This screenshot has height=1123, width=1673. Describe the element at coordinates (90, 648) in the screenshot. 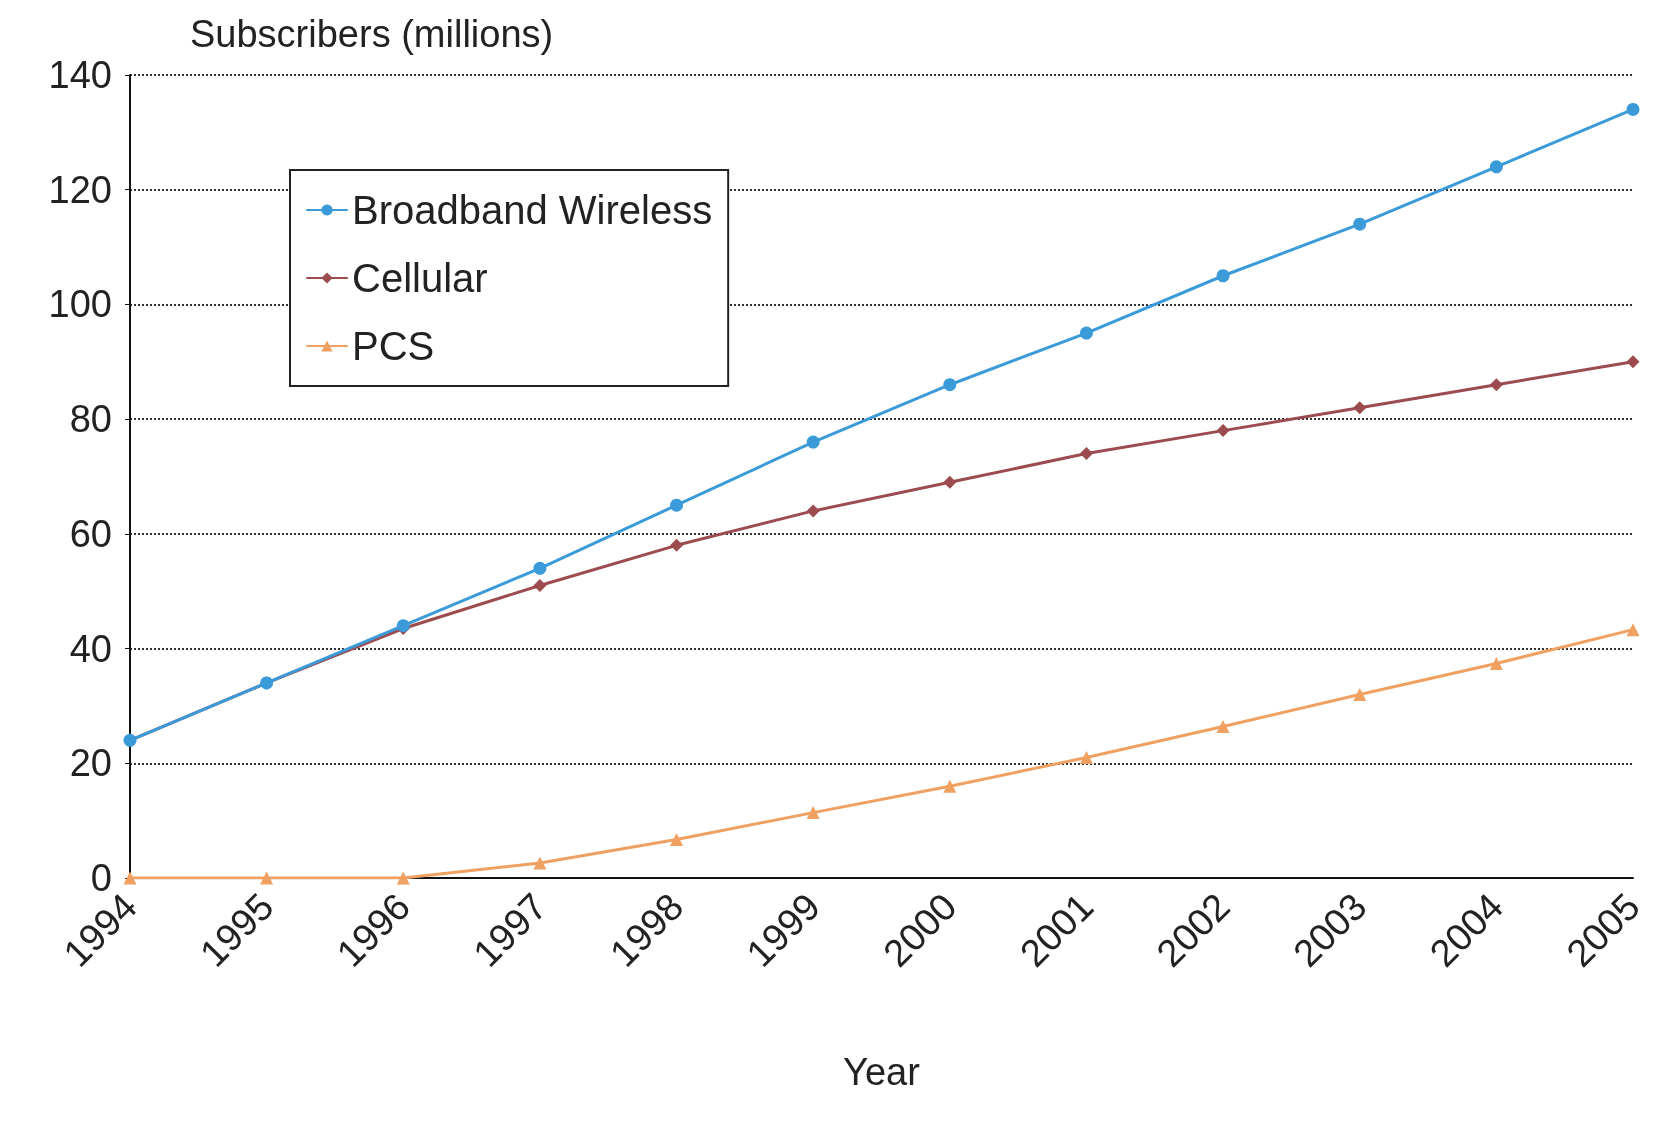

I see `y-tick-label: 40` at that location.